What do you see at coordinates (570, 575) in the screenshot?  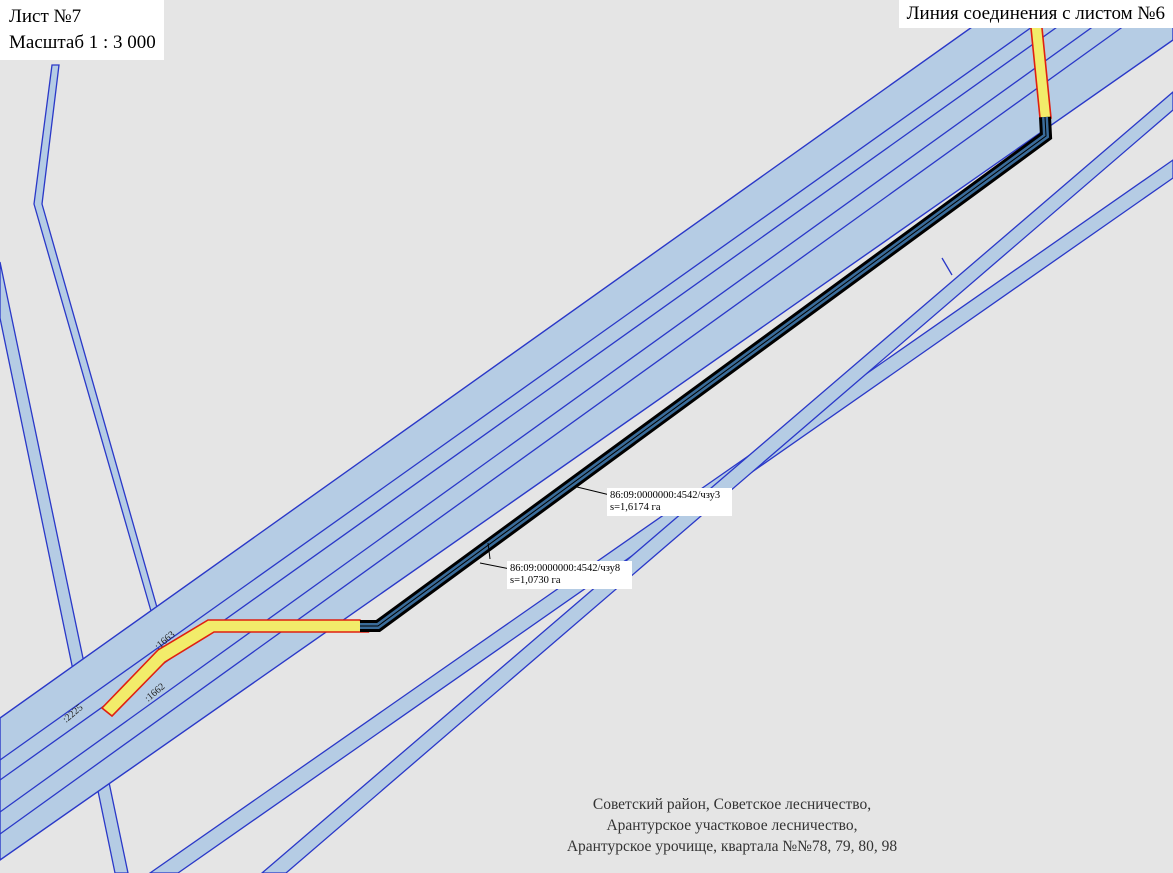 I see `callout-chzu8: 86:09:0000000:4542/чзу8 s=1,0730 га` at bounding box center [570, 575].